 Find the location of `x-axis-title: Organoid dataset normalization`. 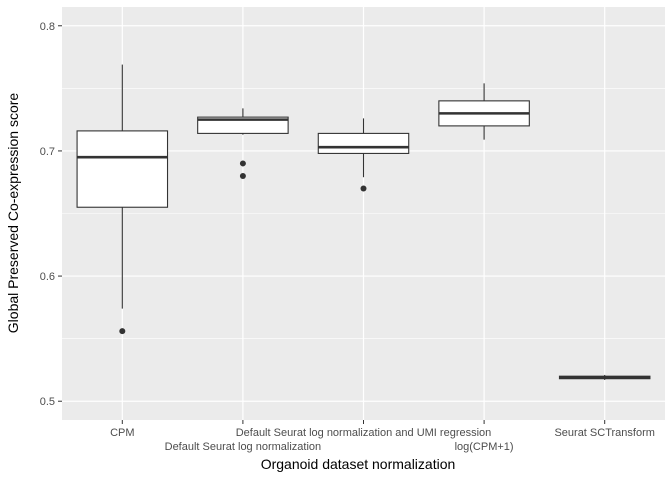

x-axis-title: Organoid dataset normalization is located at coordinates (358, 464).